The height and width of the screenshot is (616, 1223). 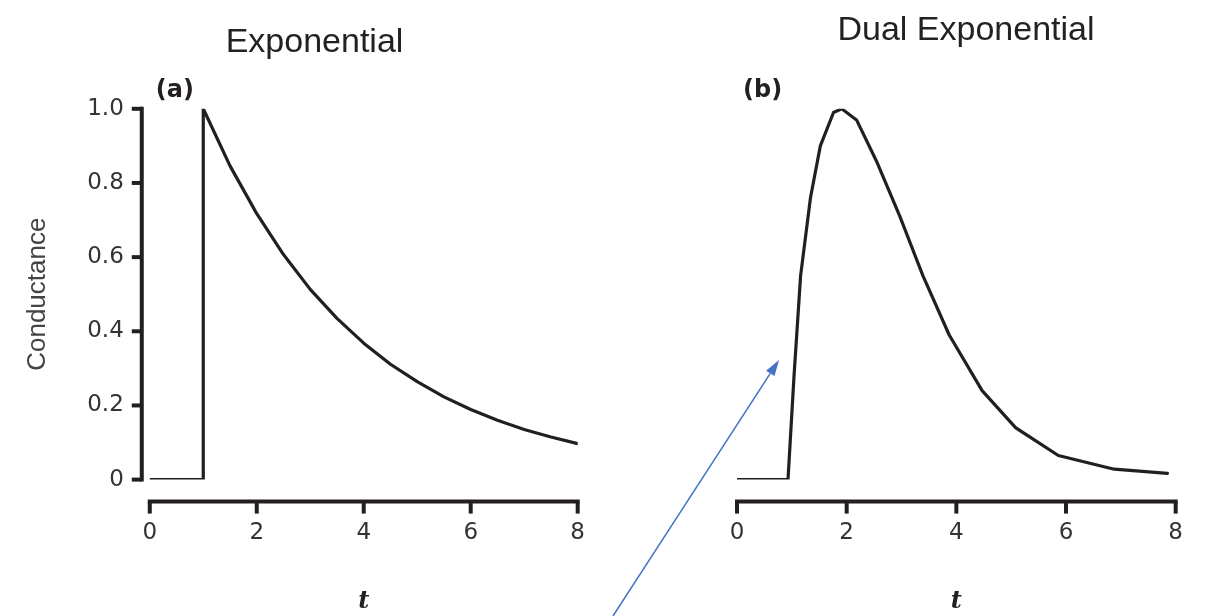 I want to click on text: (a), so click(x=174, y=89).